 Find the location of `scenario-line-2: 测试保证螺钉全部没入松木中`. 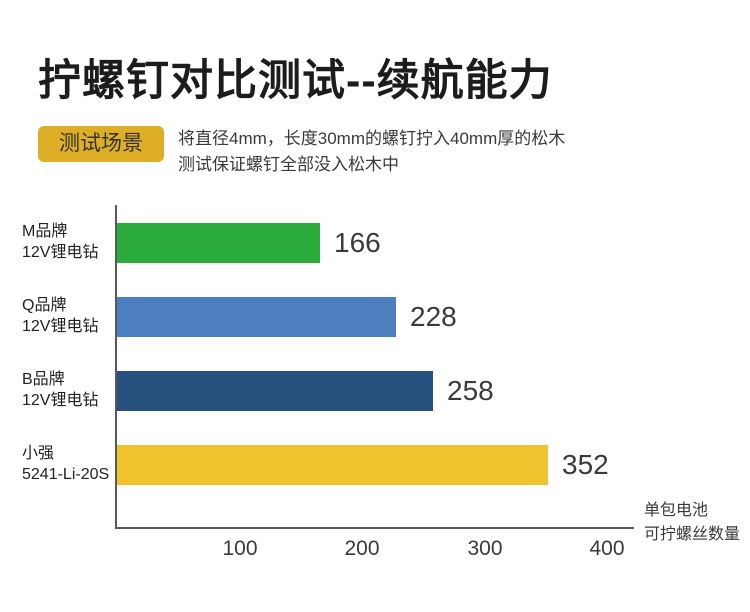

scenario-line-2: 测试保证螺钉全部没入松木中 is located at coordinates (288, 165).